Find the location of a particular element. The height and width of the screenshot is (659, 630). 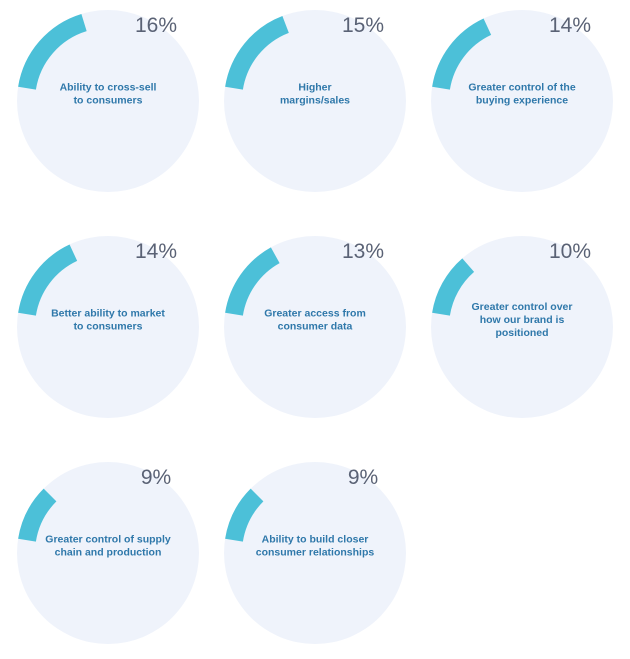

category-label: chain and production is located at coordinates (108, 553).